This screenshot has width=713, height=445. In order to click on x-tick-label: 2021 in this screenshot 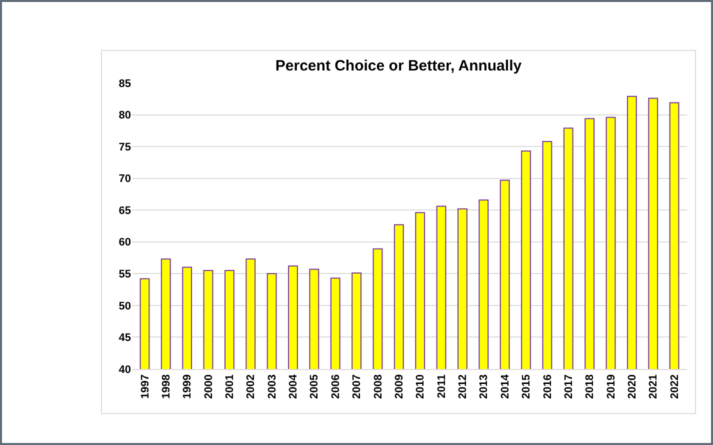, I will do `click(654, 386)`.